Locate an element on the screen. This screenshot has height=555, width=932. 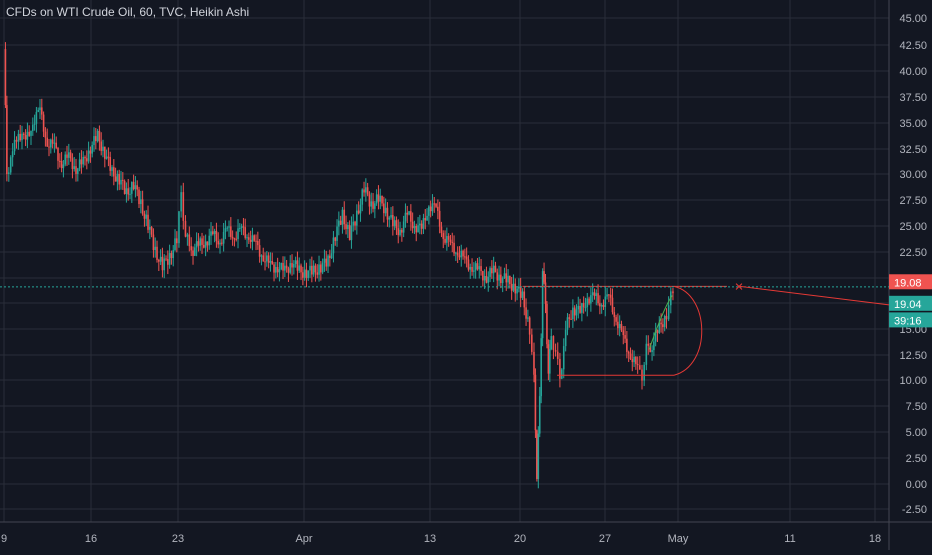
projection-line is located at coordinates (814, 295).